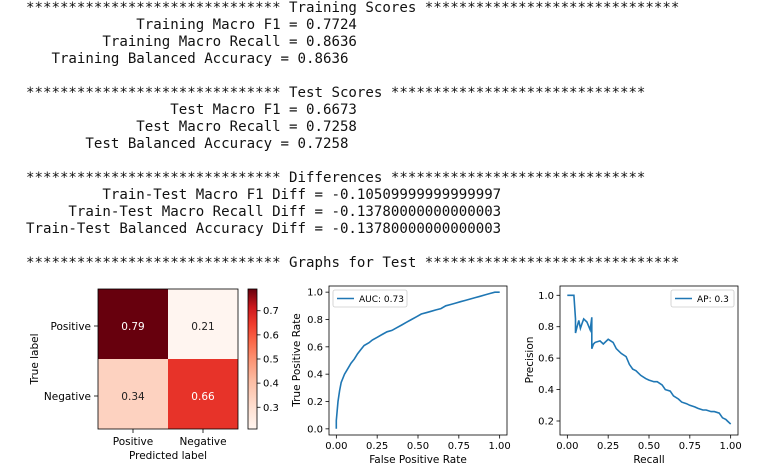  What do you see at coordinates (297, 360) in the screenshot?
I see `roc-ylabel: True Positive Rate` at bounding box center [297, 360].